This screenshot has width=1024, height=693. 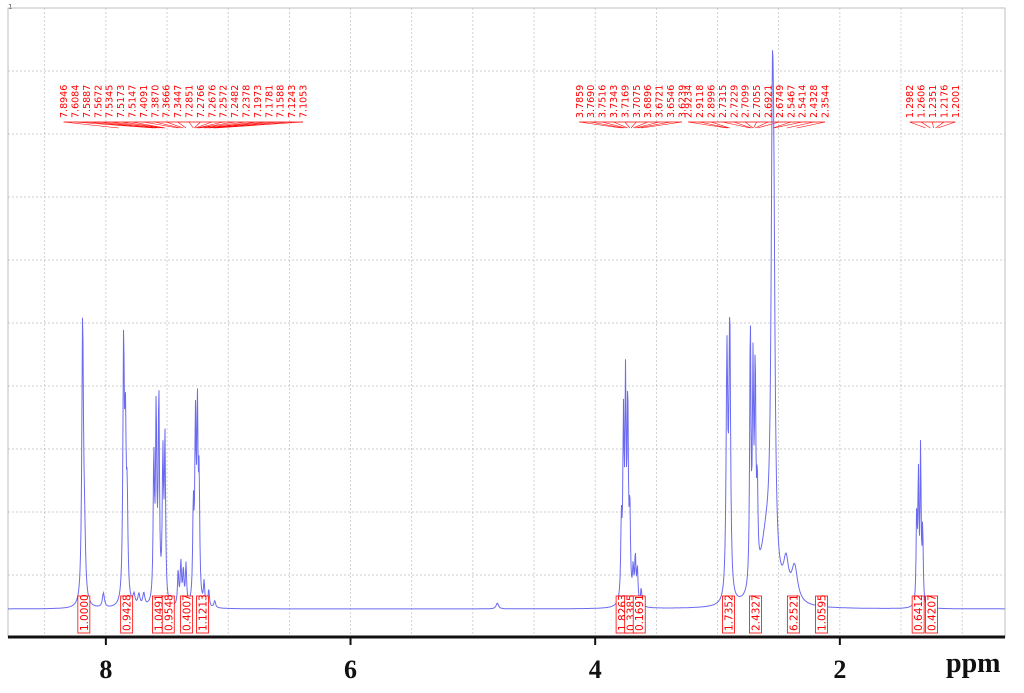 I want to click on peak-label: 7.6084, so click(x=76, y=101).